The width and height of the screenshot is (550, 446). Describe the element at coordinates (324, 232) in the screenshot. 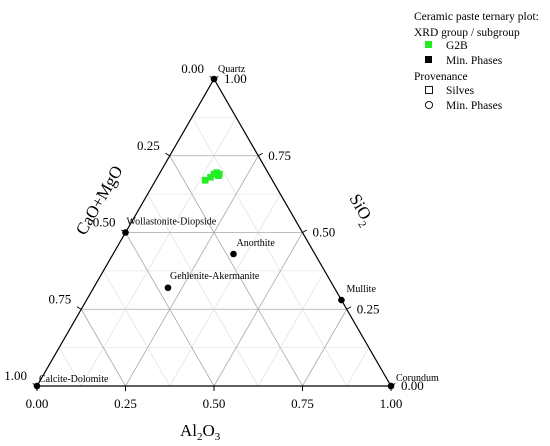

I see `right-tick-label: 0.50` at that location.